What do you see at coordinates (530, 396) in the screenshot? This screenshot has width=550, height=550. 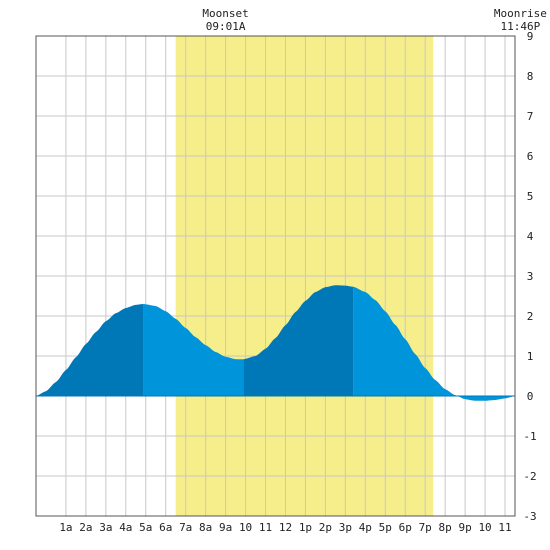 I see `y-tick-label: 0` at bounding box center [530, 396].